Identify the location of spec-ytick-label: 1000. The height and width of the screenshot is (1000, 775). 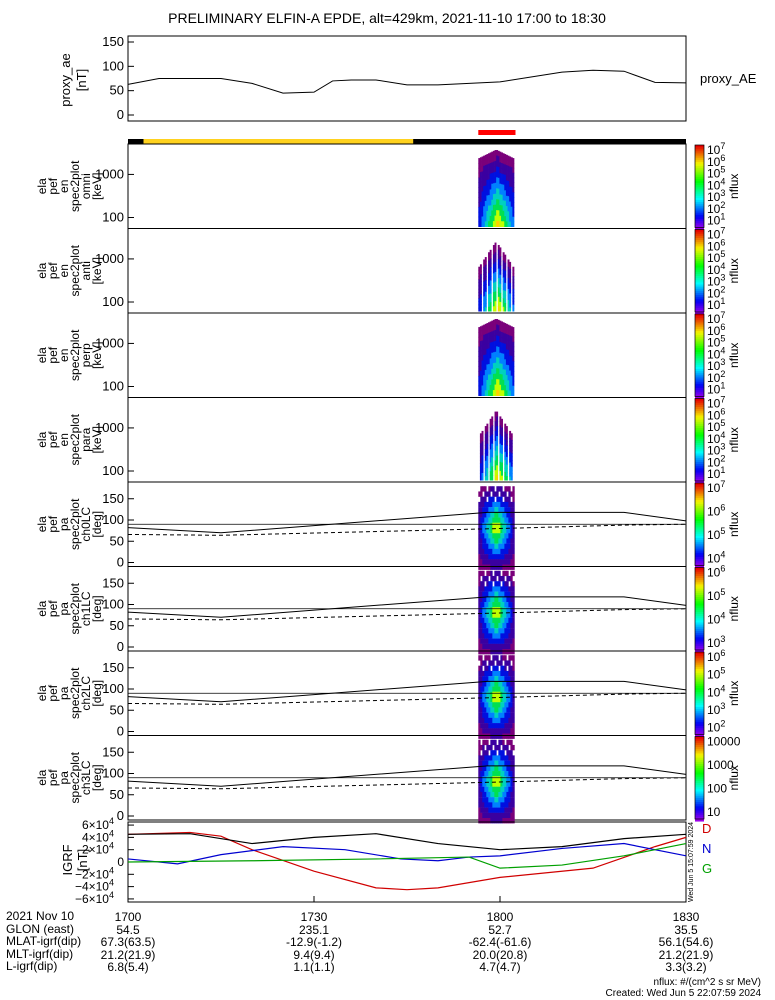
(109, 258).